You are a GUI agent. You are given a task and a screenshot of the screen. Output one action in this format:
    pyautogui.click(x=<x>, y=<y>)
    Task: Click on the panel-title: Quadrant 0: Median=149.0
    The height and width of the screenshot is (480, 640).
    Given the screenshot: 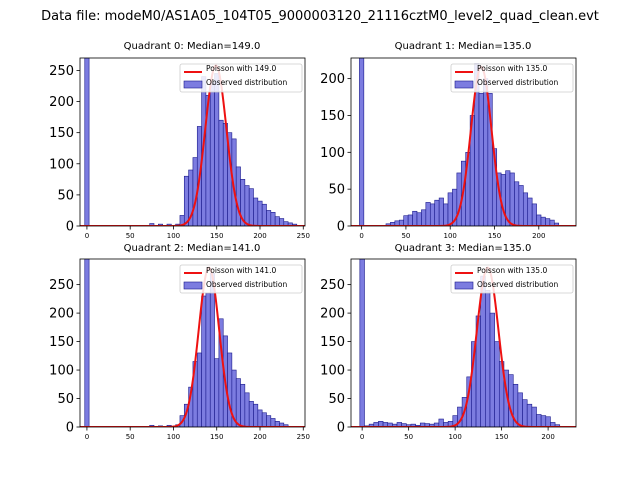 What is the action you would take?
    pyautogui.click(x=192, y=46)
    